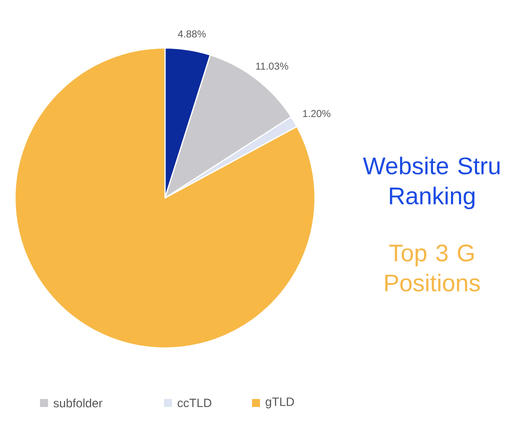  What do you see at coordinates (195, 403) in the screenshot?
I see `legend-label: ccTLD` at bounding box center [195, 403].